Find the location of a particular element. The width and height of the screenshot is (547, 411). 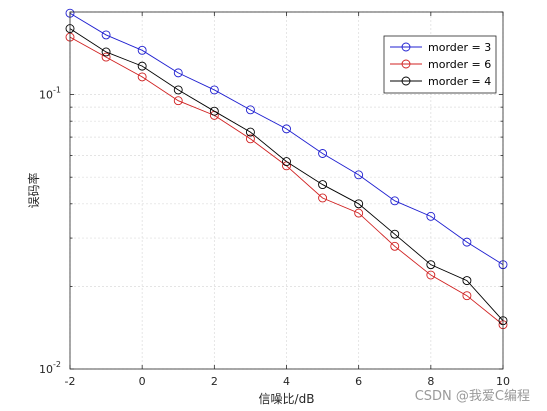

y-tick-label: 10⁻¹ is located at coordinates (50, 94).